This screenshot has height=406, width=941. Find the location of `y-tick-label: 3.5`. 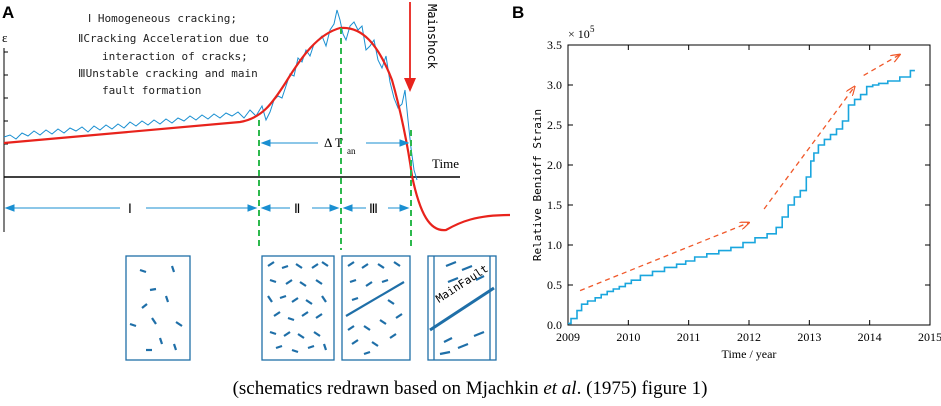

y-tick-label: 3.5 is located at coordinates (554, 45).